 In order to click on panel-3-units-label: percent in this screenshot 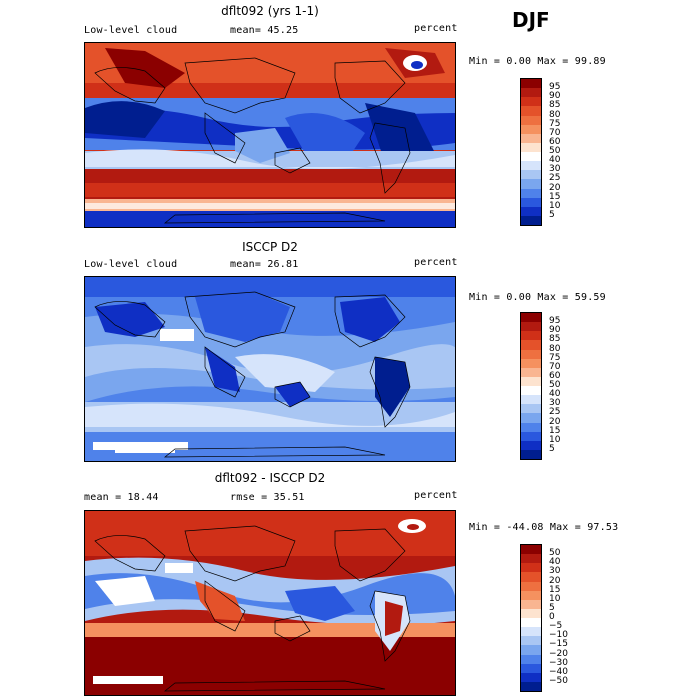, I will do `click(436, 495)`.